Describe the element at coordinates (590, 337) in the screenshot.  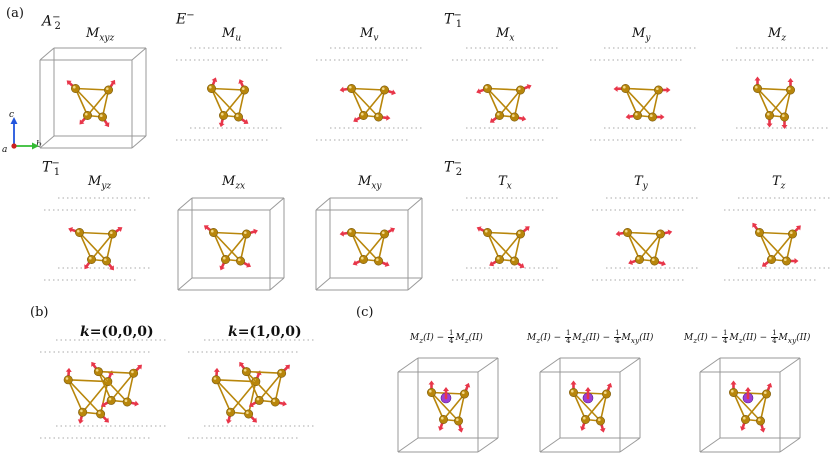
I see `formula-2: Mz(I) − 1 4 Mz(II) − 1 4 Mxy(II)` at that location.